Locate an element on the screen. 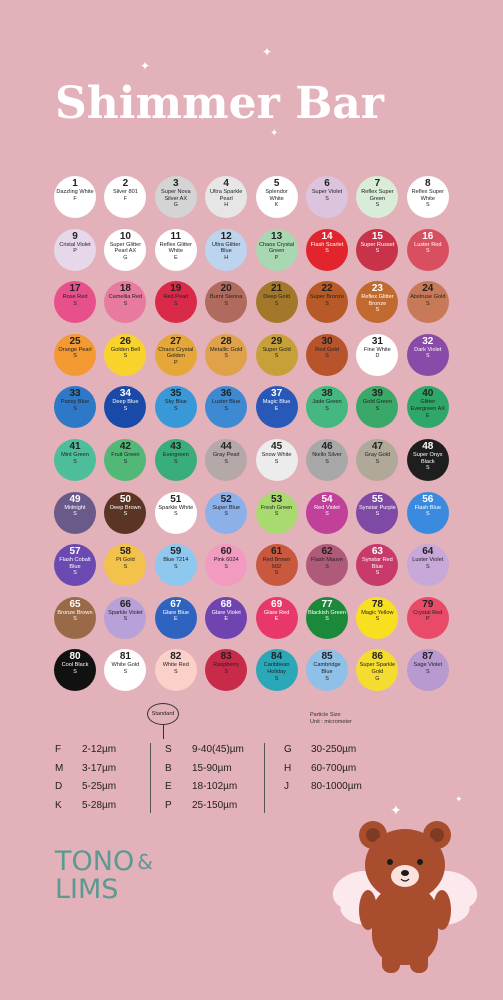 The width and height of the screenshot is (503, 1000). swatch-size-code: D is located at coordinates (377, 356).